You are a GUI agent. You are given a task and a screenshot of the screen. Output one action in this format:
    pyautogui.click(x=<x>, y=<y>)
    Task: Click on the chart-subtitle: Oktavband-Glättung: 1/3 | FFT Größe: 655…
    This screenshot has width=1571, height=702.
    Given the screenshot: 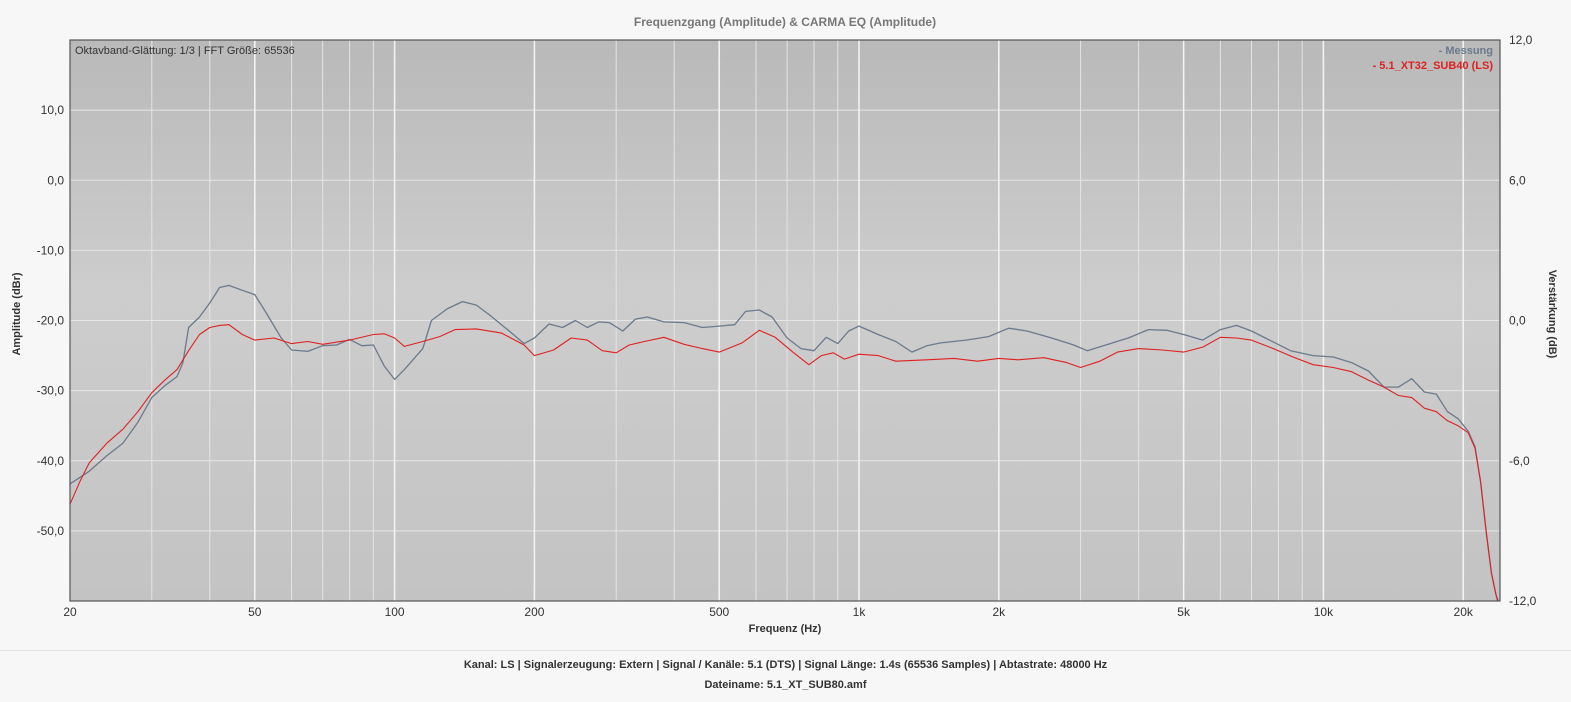 What is the action you would take?
    pyautogui.click(x=185, y=51)
    